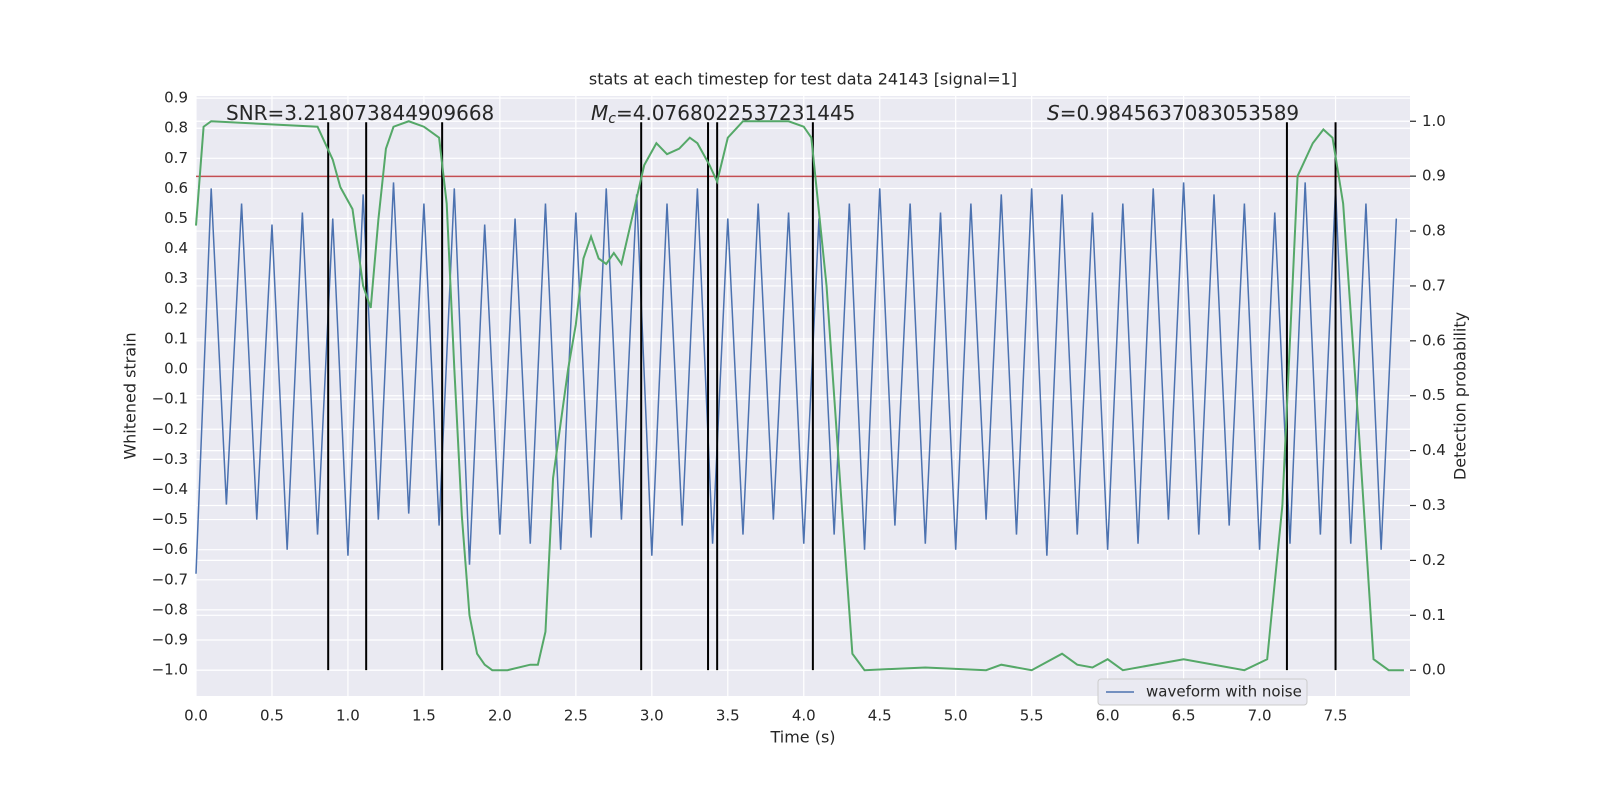 This screenshot has height=804, width=1600. Describe the element at coordinates (612, 119) in the screenshot. I see `annotation-subscript: c` at that location.